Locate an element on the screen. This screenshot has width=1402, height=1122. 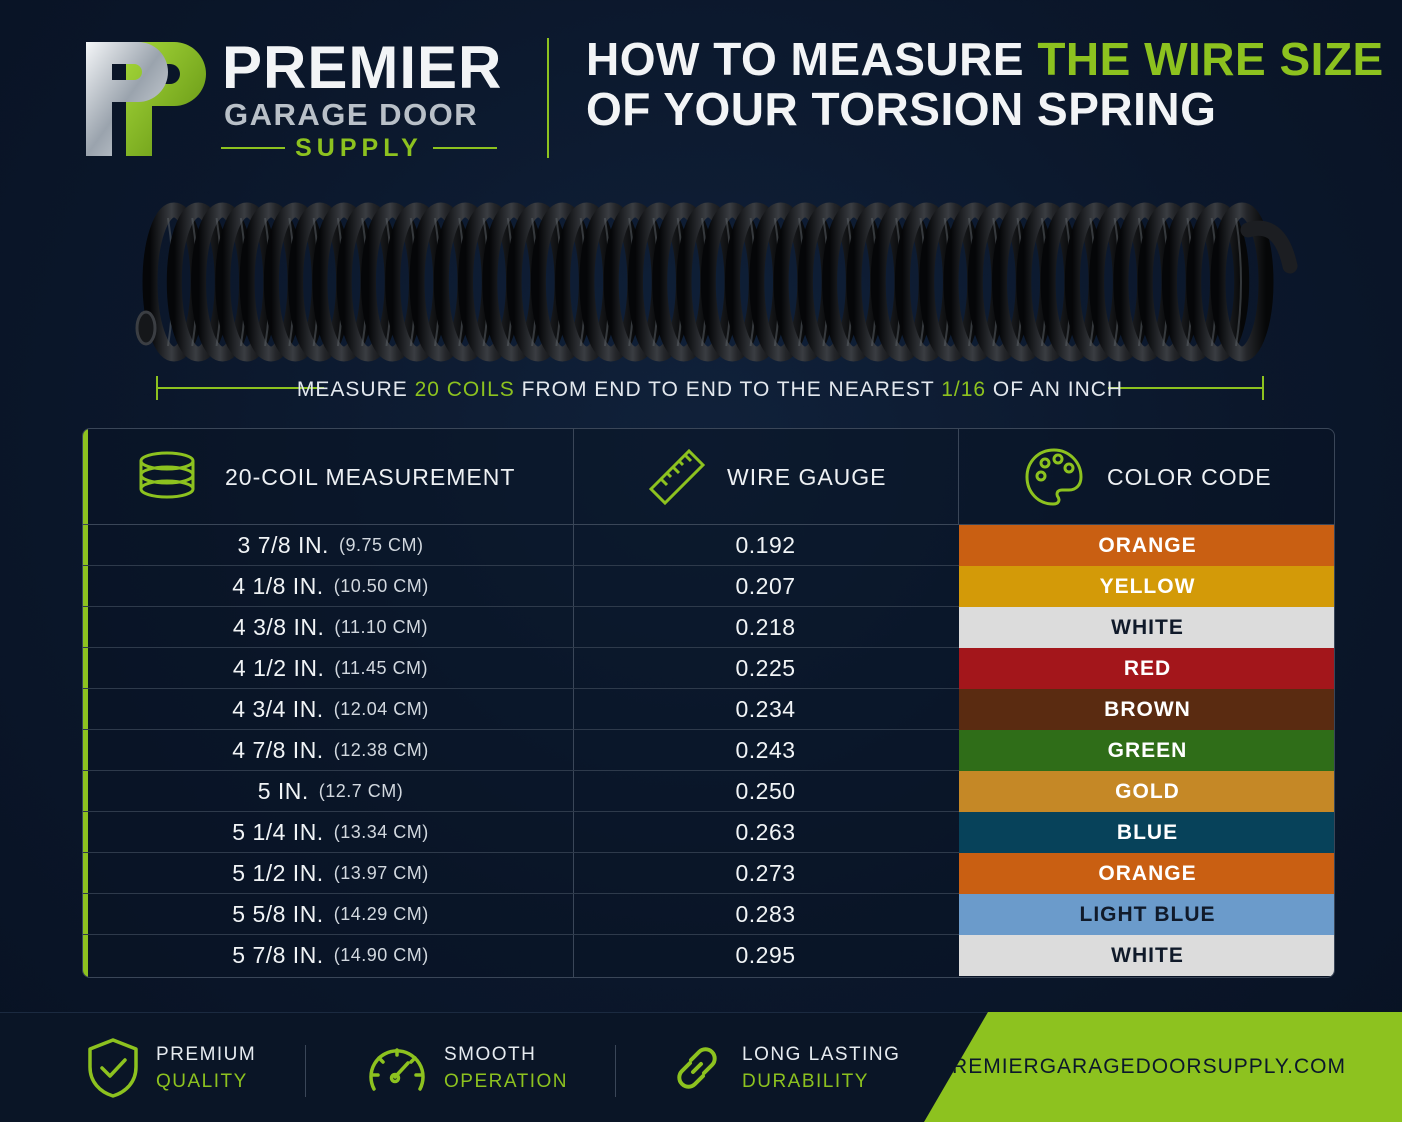
header-gauge-label: WIRE GAUGE is located at coordinates (807, 476).